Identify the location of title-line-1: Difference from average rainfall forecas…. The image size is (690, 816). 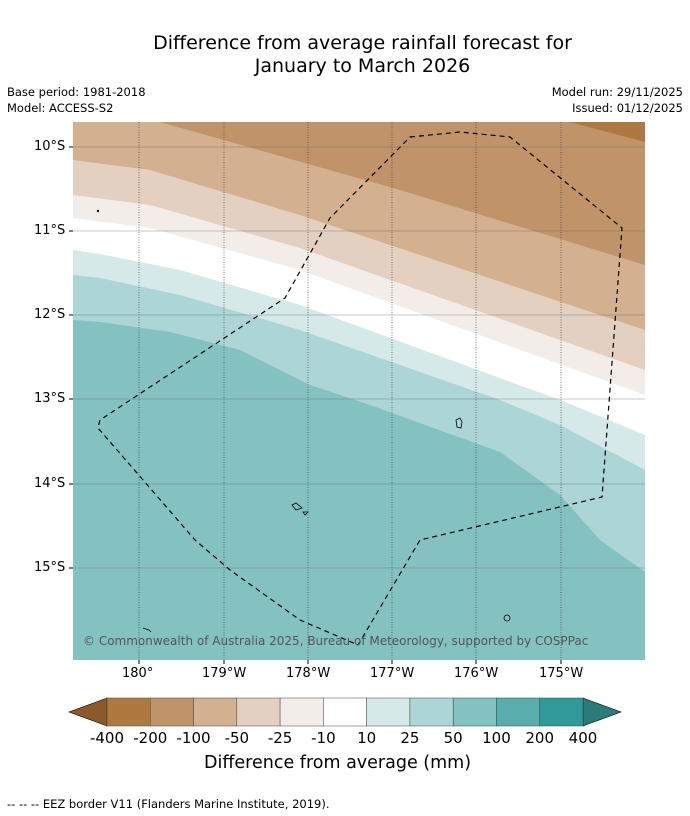
(362, 43).